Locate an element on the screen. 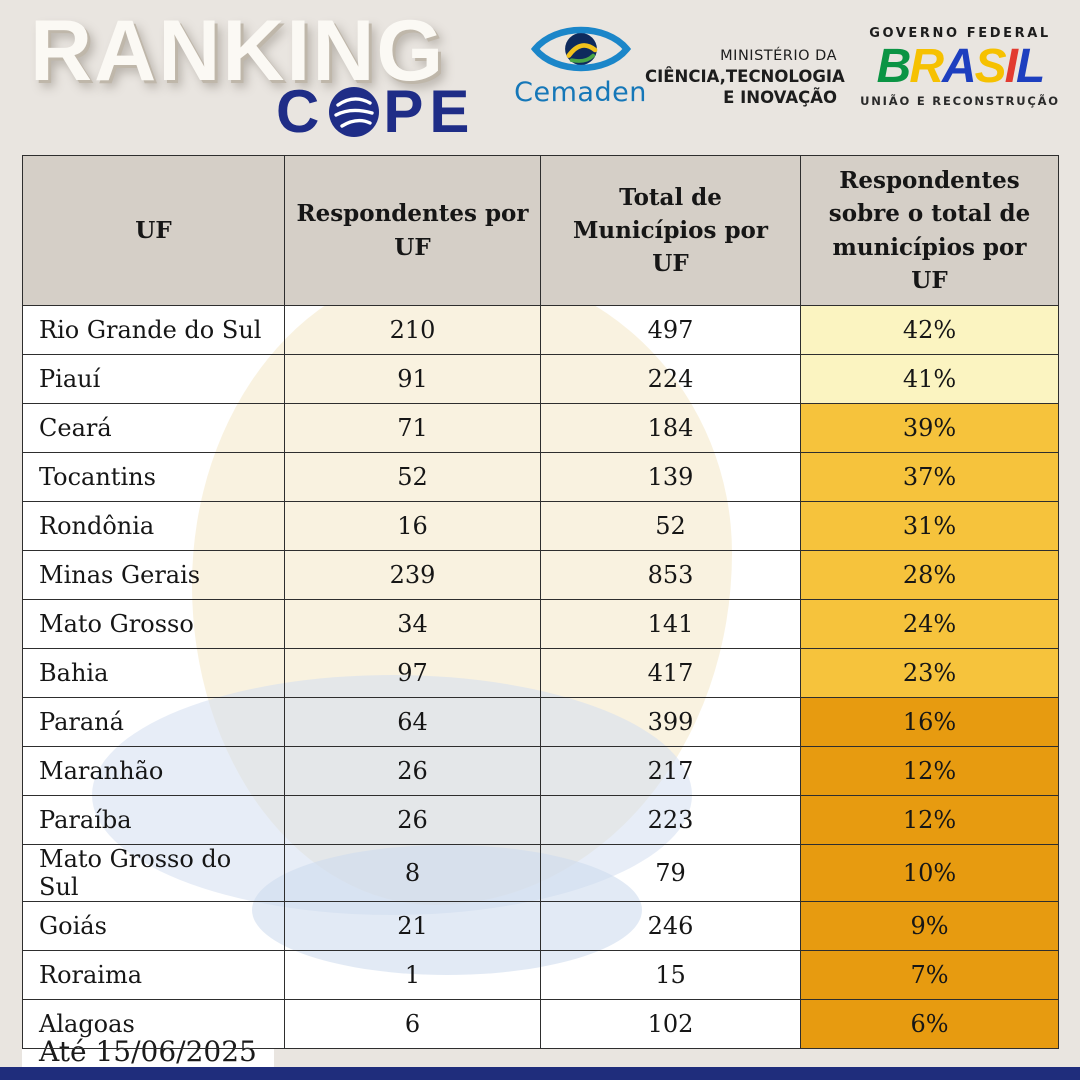  table-row: Bahia 97 417 23% is located at coordinates (540, 673).